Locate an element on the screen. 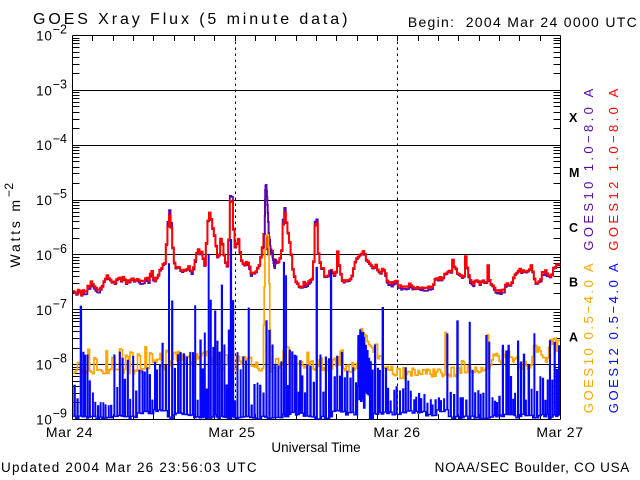 The image size is (640, 480). svg-text: GOES10 1.0−8.0 A is located at coordinates (588, 167).